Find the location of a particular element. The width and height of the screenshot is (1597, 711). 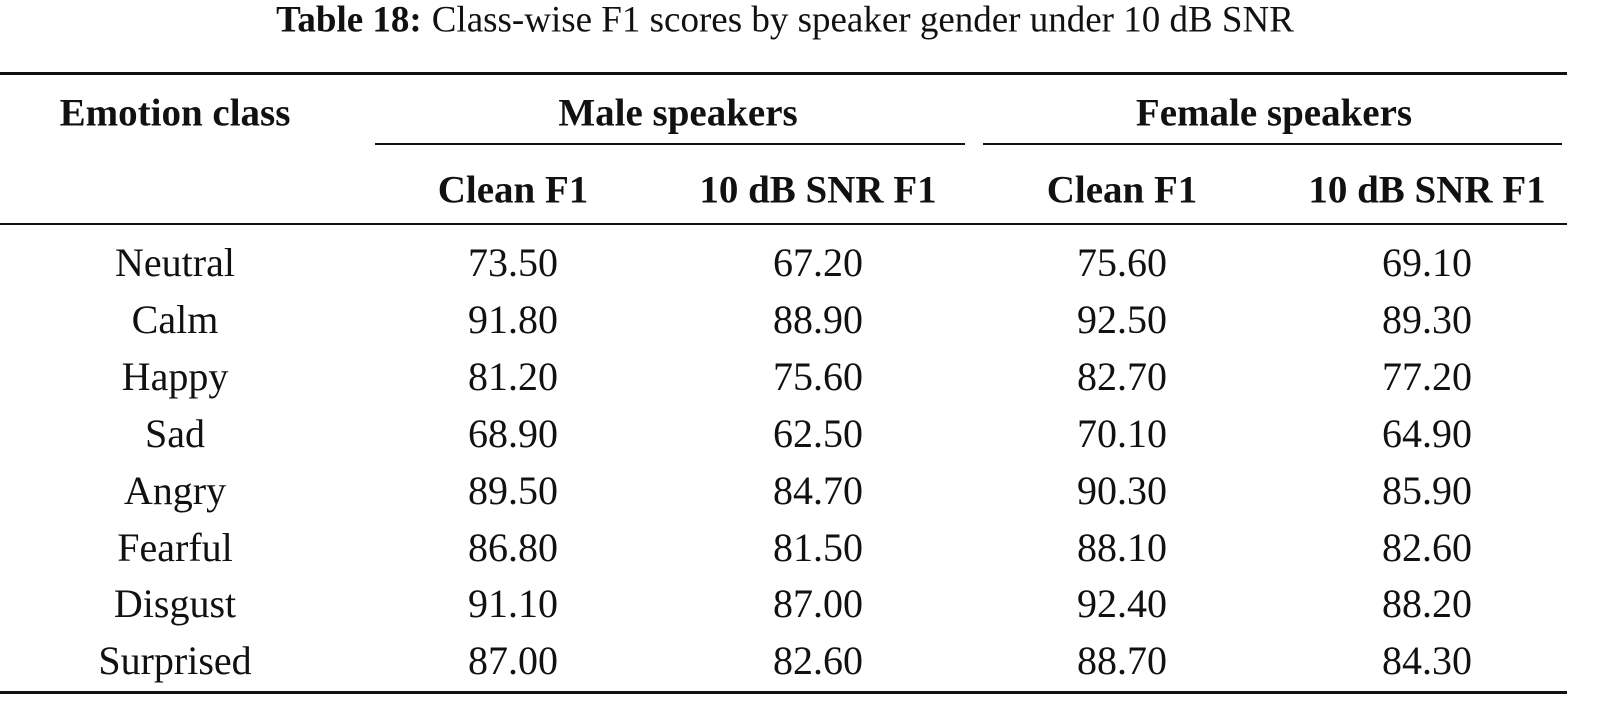

cell: 91.80 is located at coordinates (513, 319).